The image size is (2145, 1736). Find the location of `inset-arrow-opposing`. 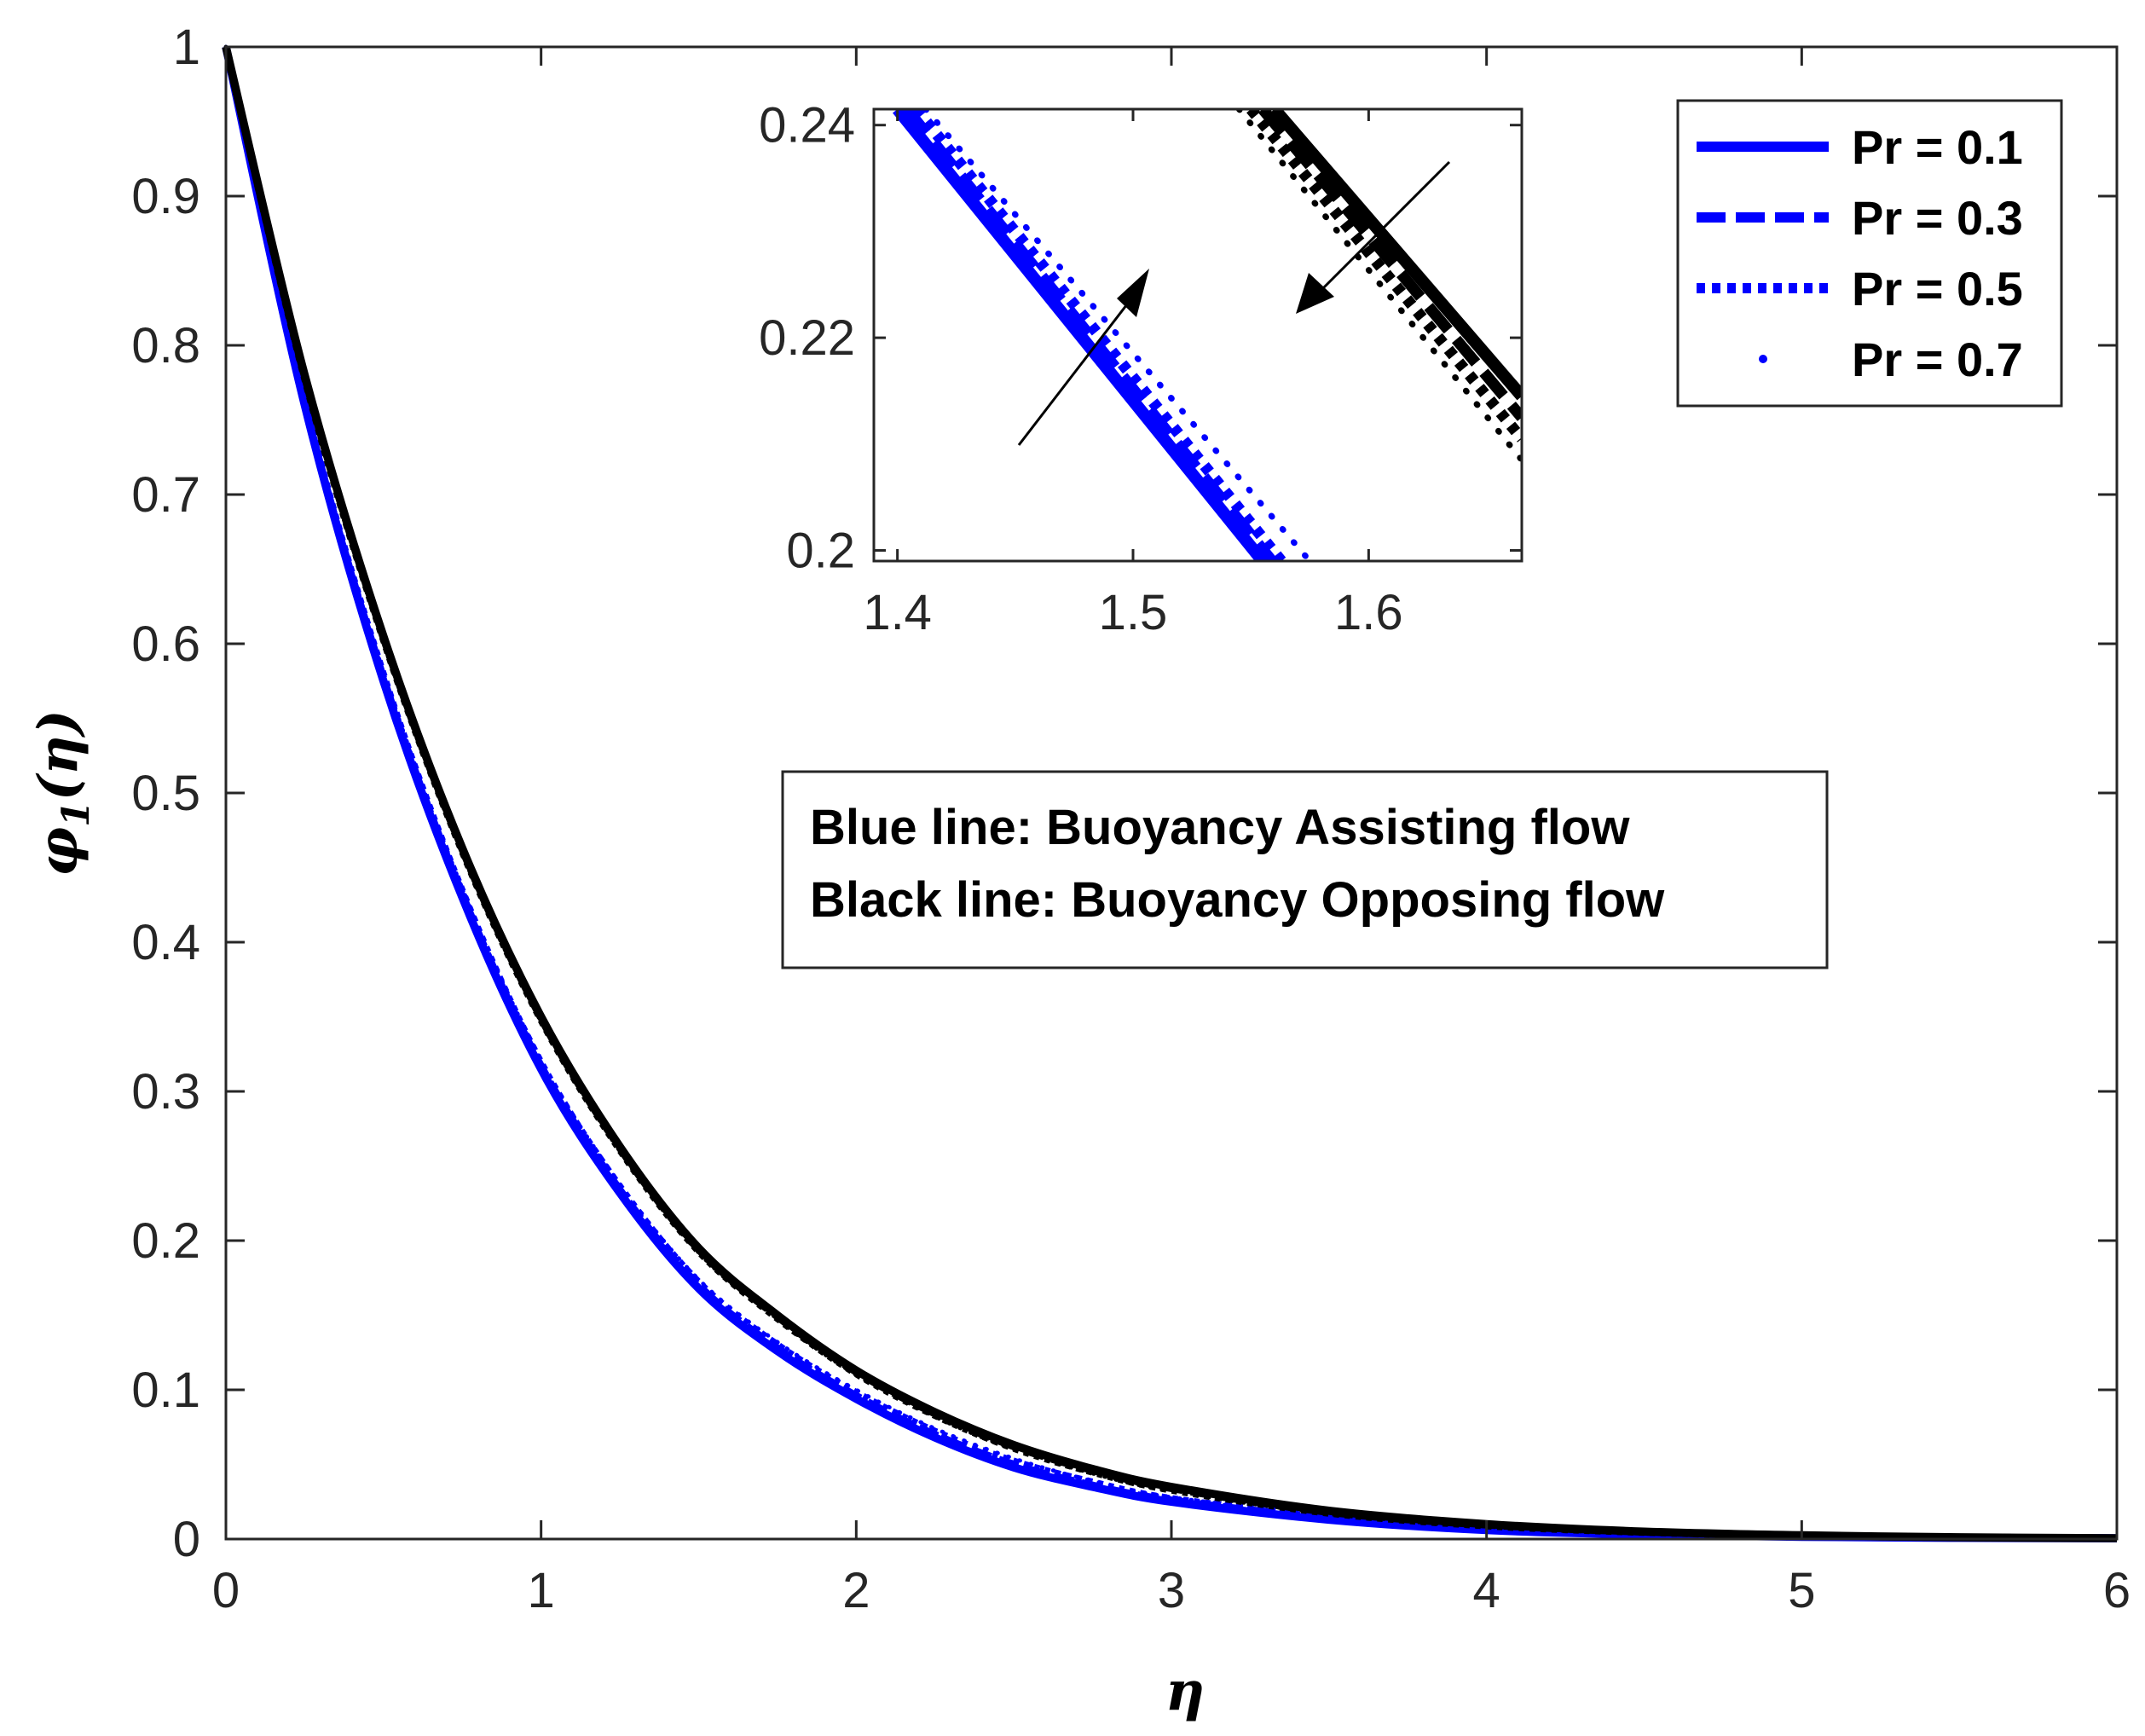

inset-arrow-opposing is located at coordinates (1379, 232).